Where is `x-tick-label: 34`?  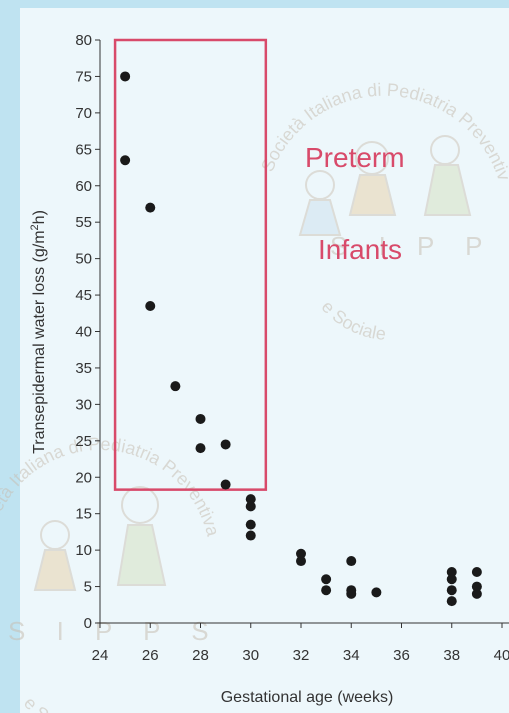
x-tick-label: 34 is located at coordinates (351, 655).